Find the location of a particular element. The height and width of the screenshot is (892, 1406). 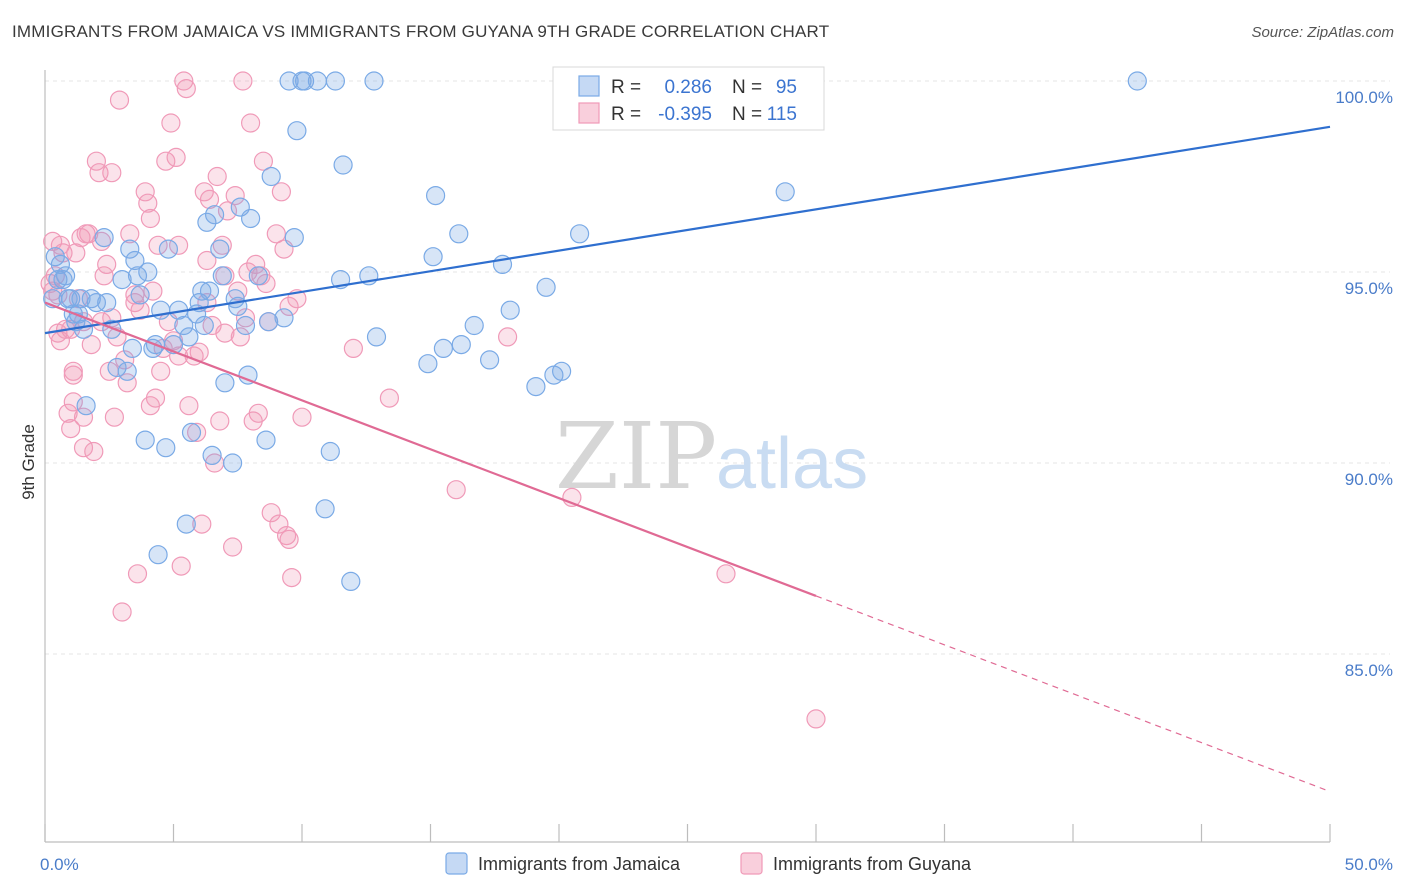

legend-r-value-jamaica: 0.286 is located at coordinates (688, 87).